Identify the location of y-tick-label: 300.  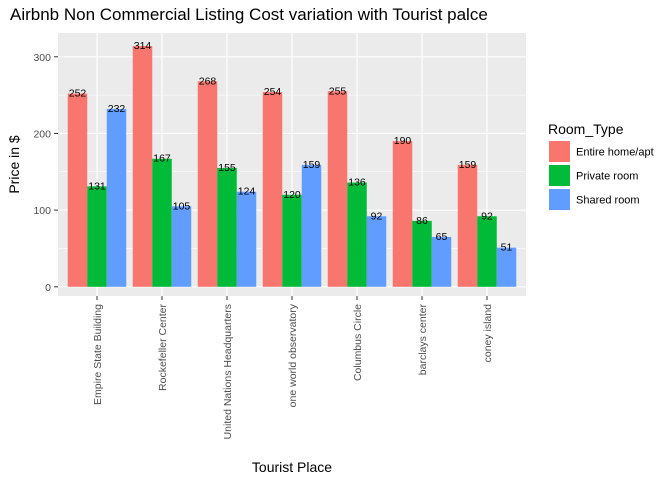
(42, 58).